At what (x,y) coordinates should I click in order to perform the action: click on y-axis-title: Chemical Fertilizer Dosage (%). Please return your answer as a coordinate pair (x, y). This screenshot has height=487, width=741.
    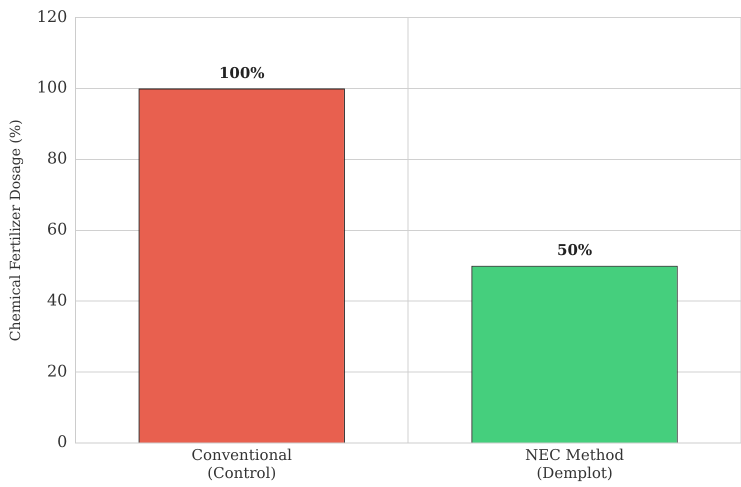
    Looking at the image, I should click on (16, 230).